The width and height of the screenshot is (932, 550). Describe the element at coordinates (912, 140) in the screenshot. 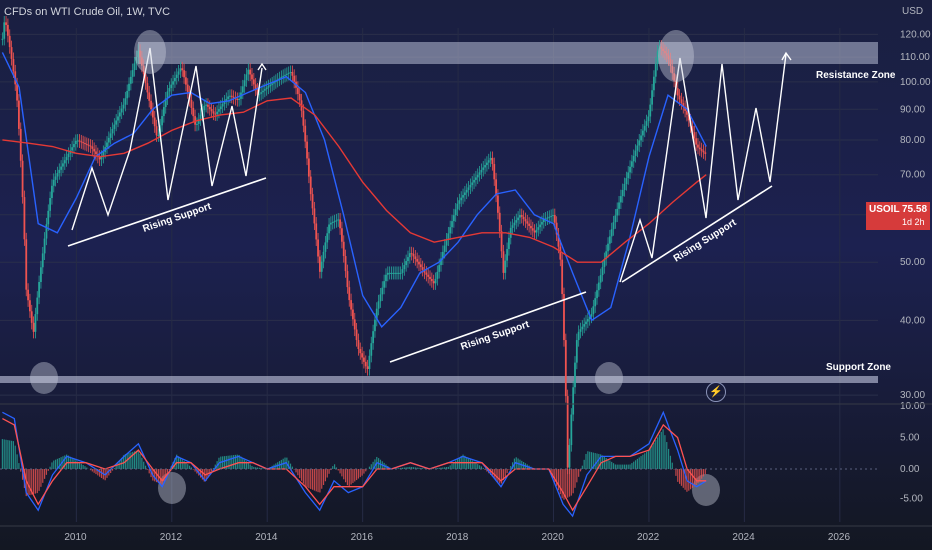

I see `y-tick-label: 80.00` at that location.